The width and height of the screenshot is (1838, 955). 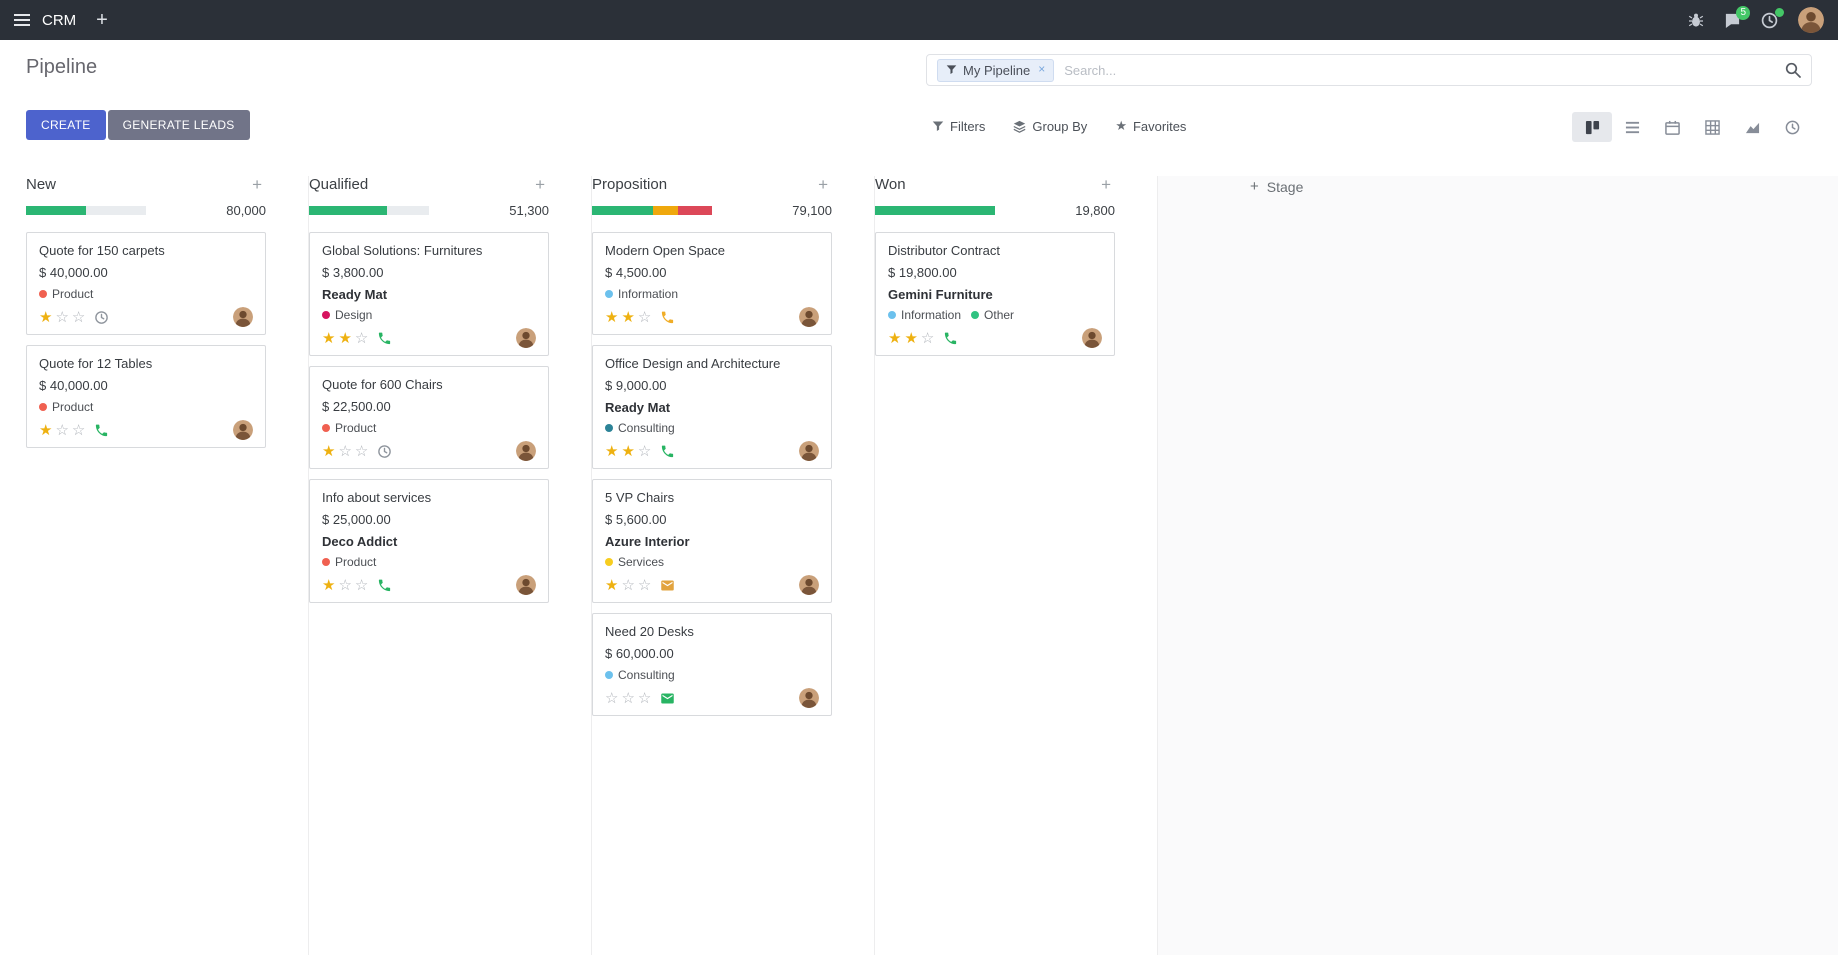 What do you see at coordinates (1632, 127) in the screenshot?
I see `list-view-icon` at bounding box center [1632, 127].